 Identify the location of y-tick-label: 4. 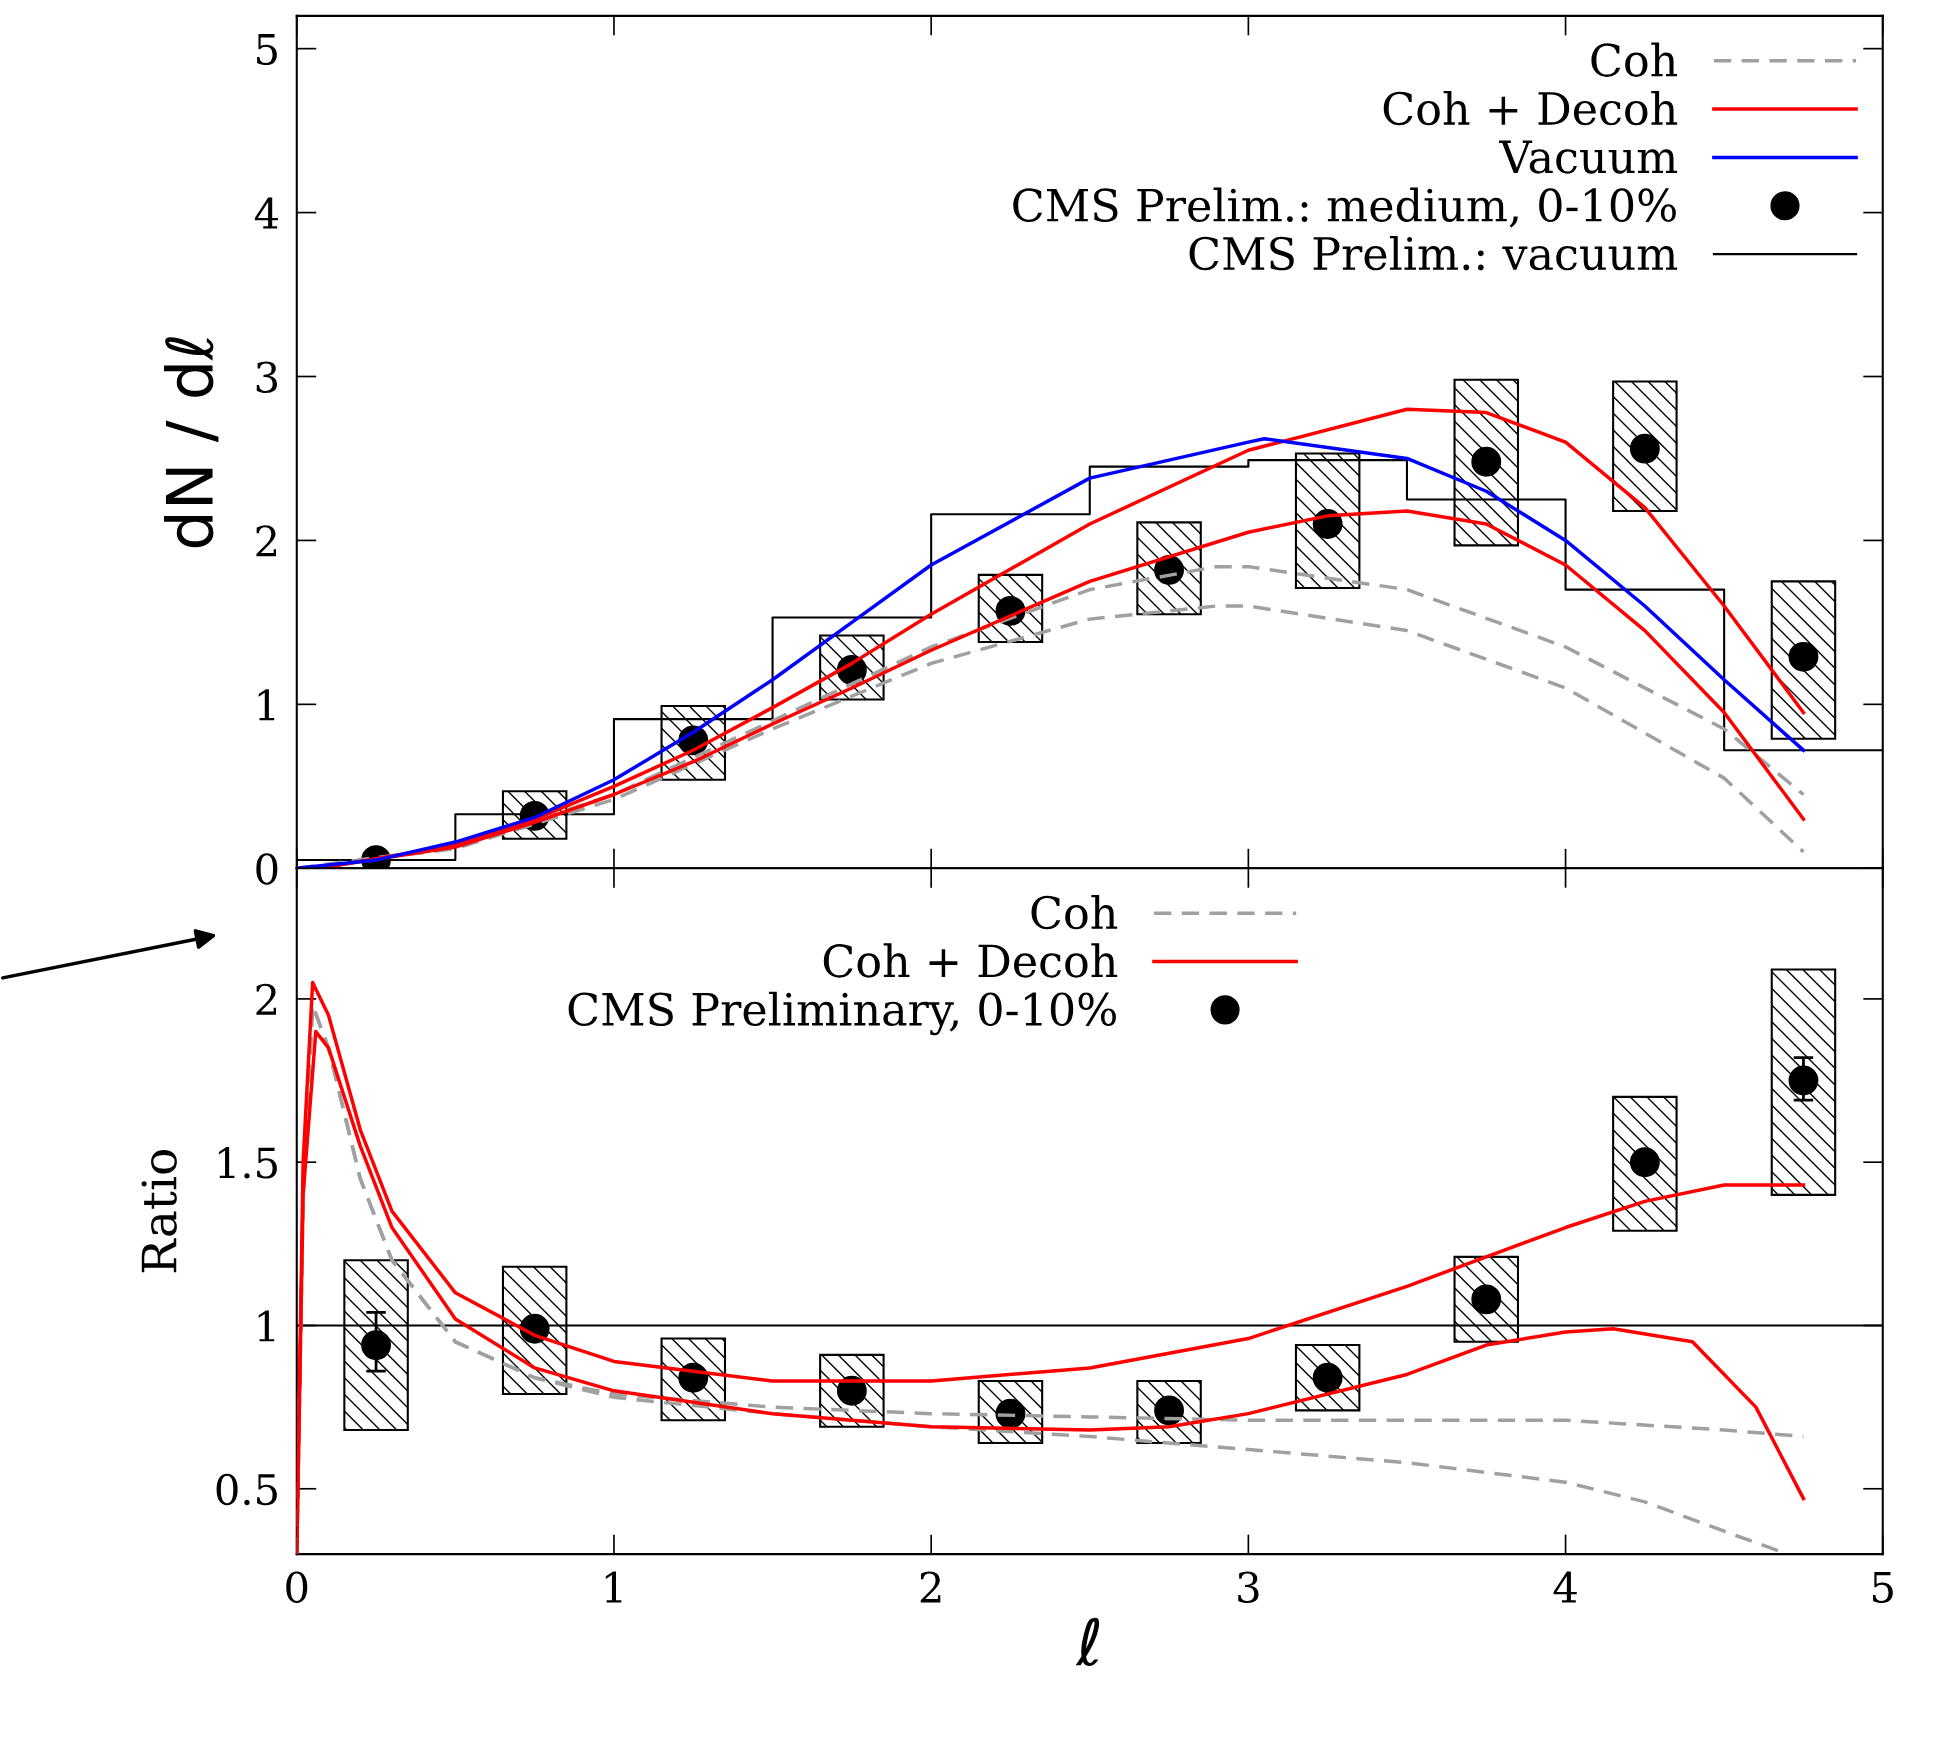
(266, 213).